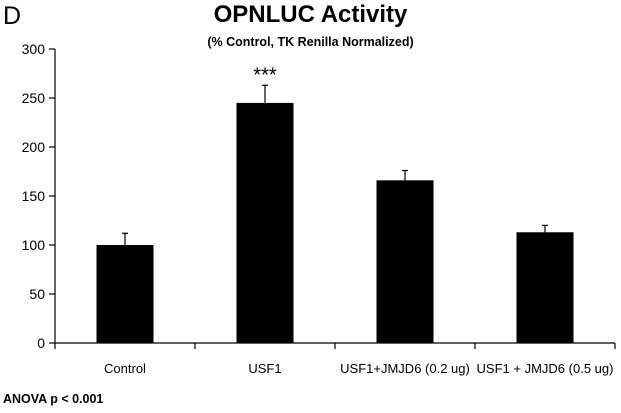 This screenshot has height=413, width=621. What do you see at coordinates (265, 75) in the screenshot?
I see `significance-annotation: ***` at bounding box center [265, 75].